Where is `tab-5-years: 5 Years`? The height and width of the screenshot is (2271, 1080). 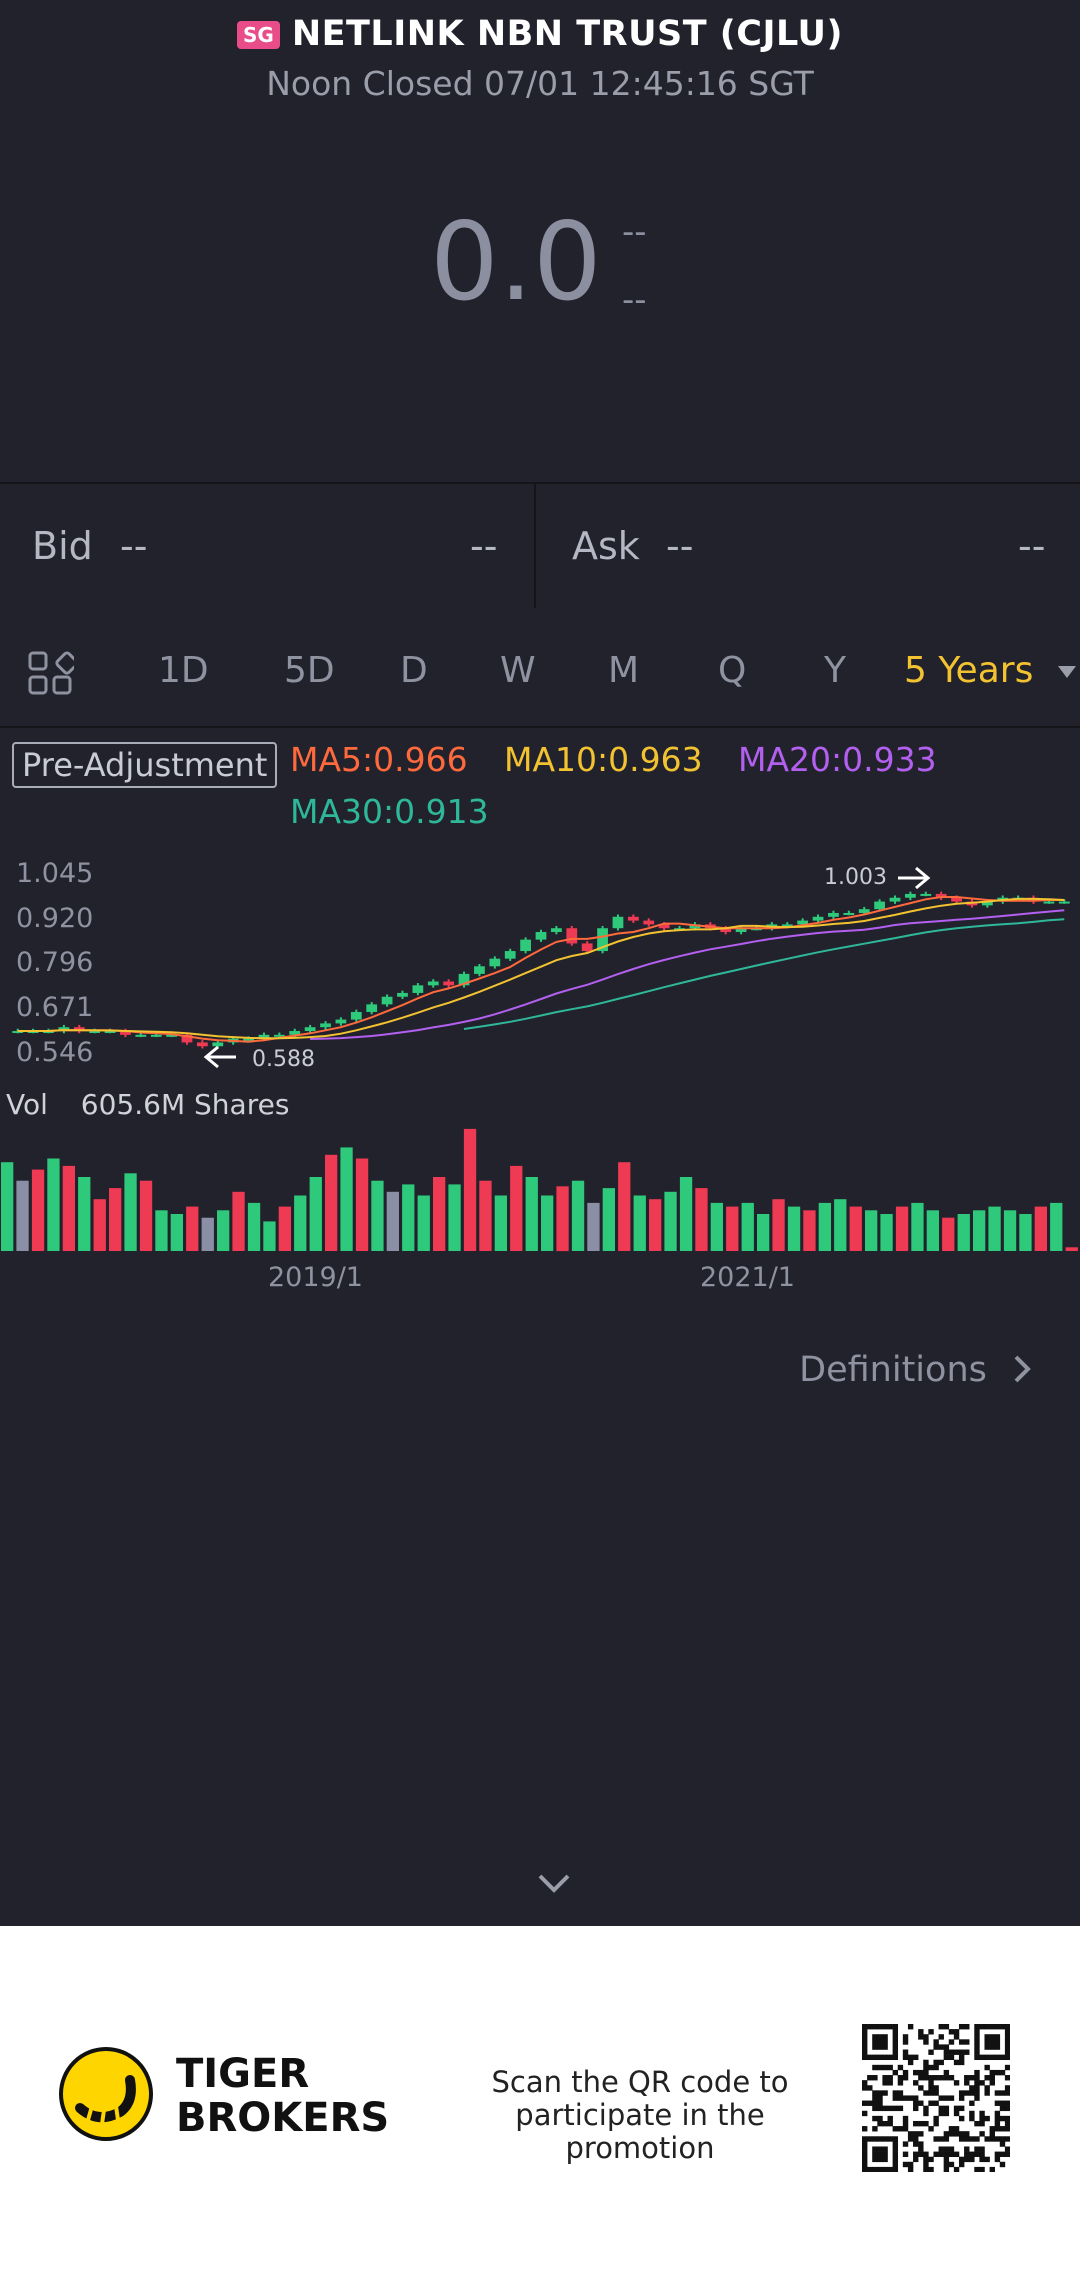 tab-5-years: 5 Years is located at coordinates (969, 670).